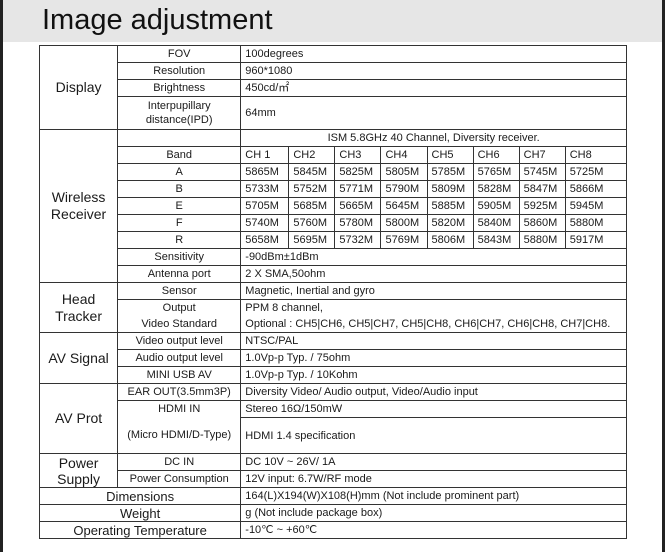  What do you see at coordinates (433, 375) in the screenshot?
I see `spec-value: 1.0Vp-p Typ. / 10Kohm` at bounding box center [433, 375].